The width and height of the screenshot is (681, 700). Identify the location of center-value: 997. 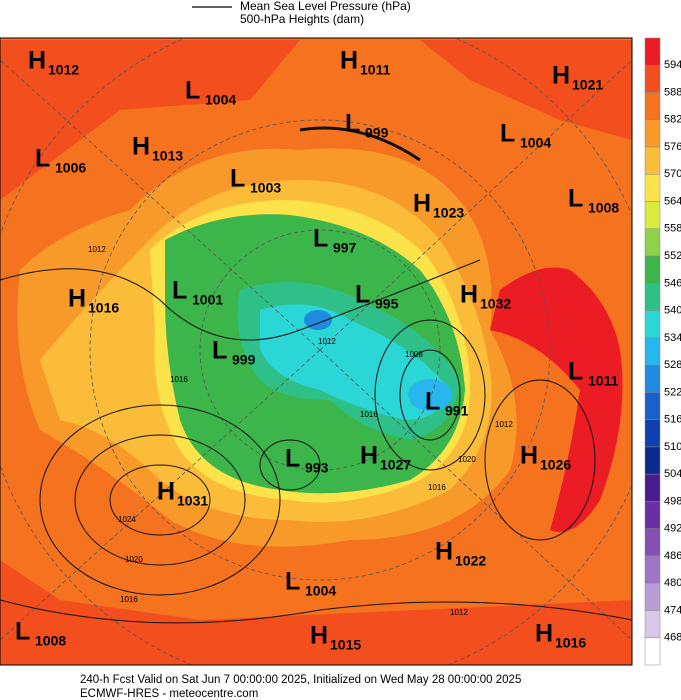
(345, 248).